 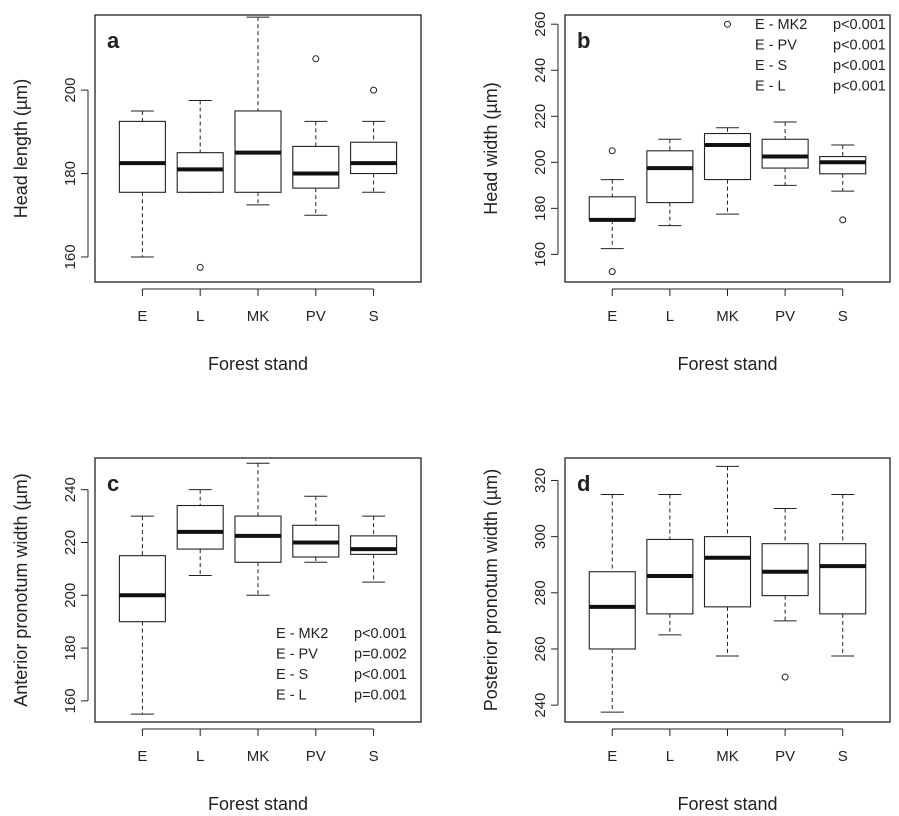 What do you see at coordinates (540, 480) in the screenshot?
I see `y-tick-label: 320` at bounding box center [540, 480].